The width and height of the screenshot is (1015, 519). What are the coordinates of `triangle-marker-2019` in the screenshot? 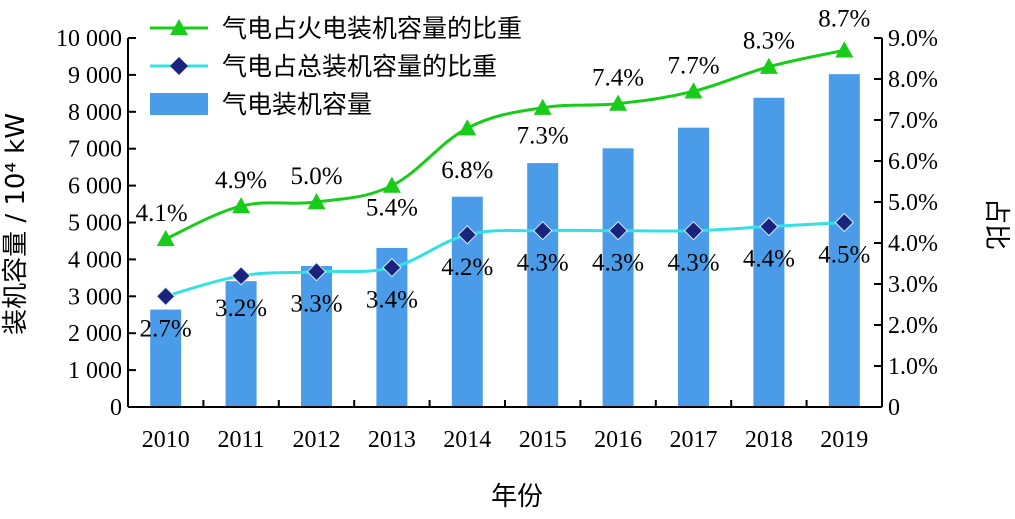 It's located at (844, 49).